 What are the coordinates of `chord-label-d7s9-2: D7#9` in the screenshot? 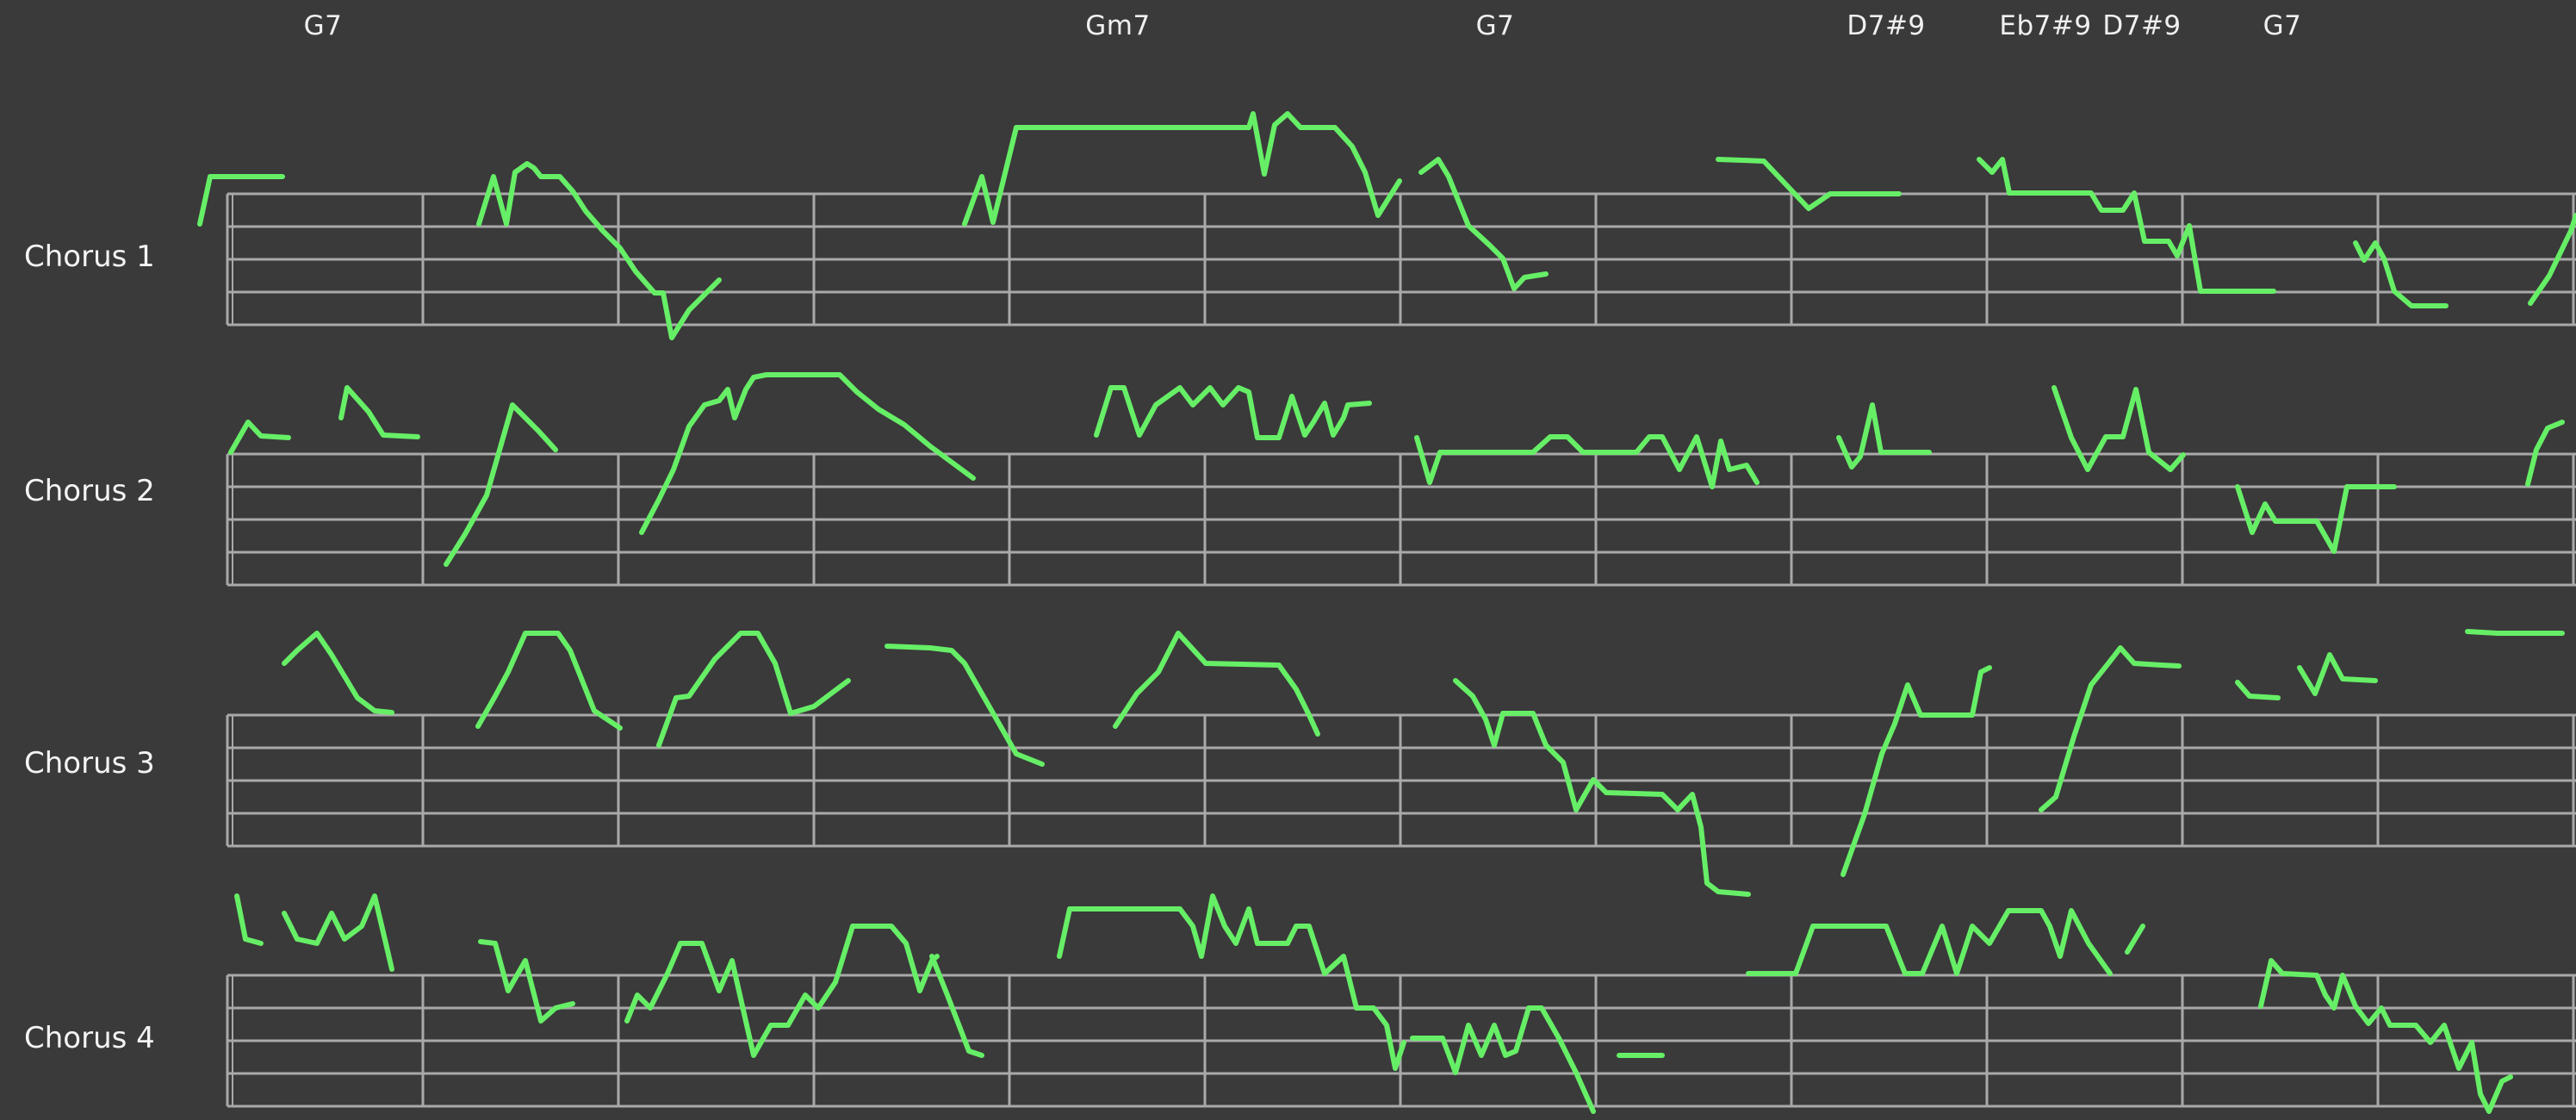 It's located at (2142, 26).